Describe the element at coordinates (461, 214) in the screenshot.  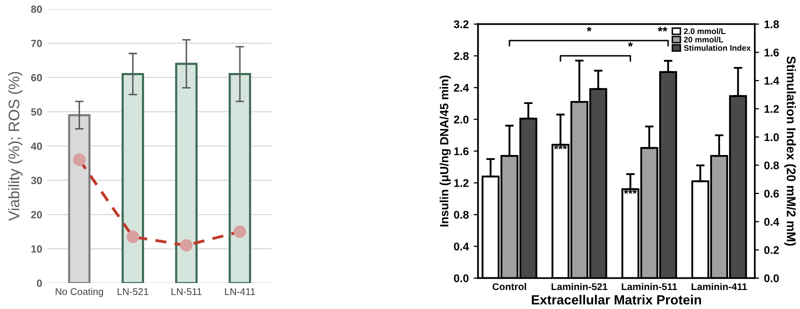
I see `y-tick-label: 0.8` at that location.